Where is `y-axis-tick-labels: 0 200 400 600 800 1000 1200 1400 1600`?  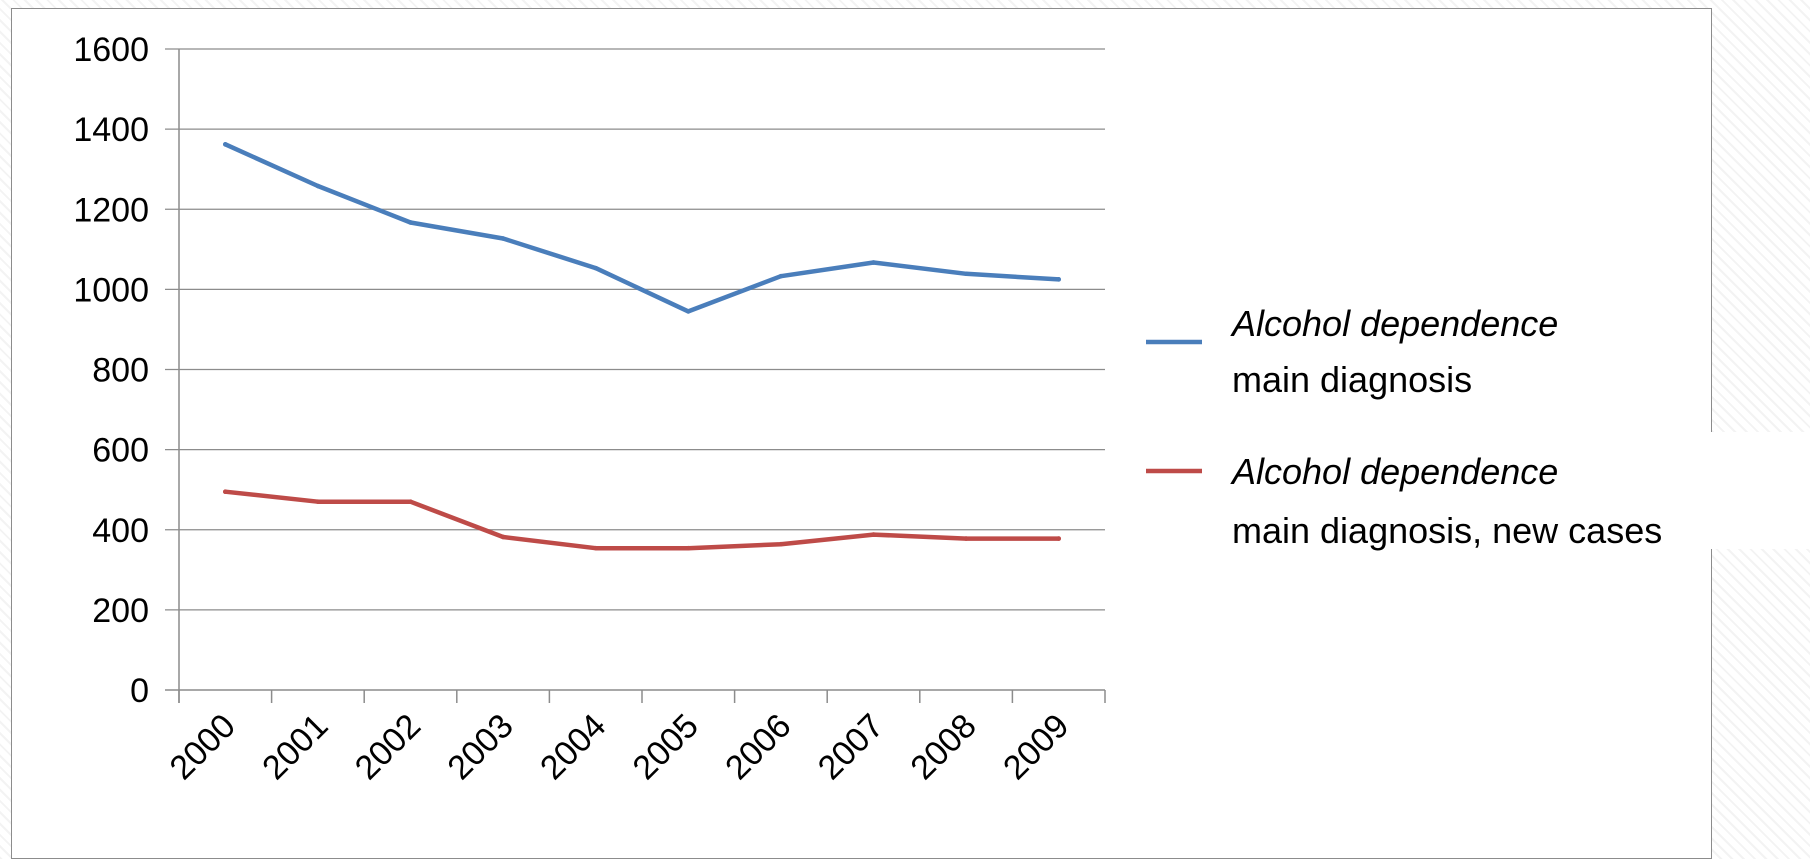 y-axis-tick-labels: 0 200 400 600 800 1000 1200 1400 1600 is located at coordinates (111, 370).